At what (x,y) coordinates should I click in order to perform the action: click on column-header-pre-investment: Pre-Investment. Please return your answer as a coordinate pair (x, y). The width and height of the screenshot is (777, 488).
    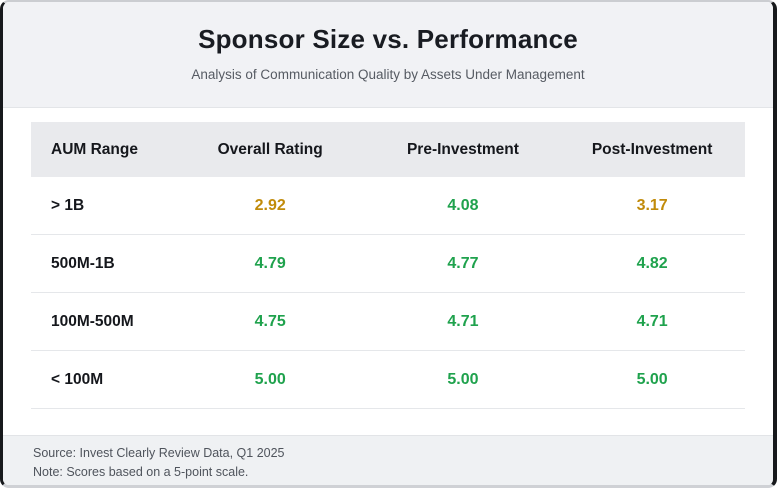
    Looking at the image, I should click on (462, 149).